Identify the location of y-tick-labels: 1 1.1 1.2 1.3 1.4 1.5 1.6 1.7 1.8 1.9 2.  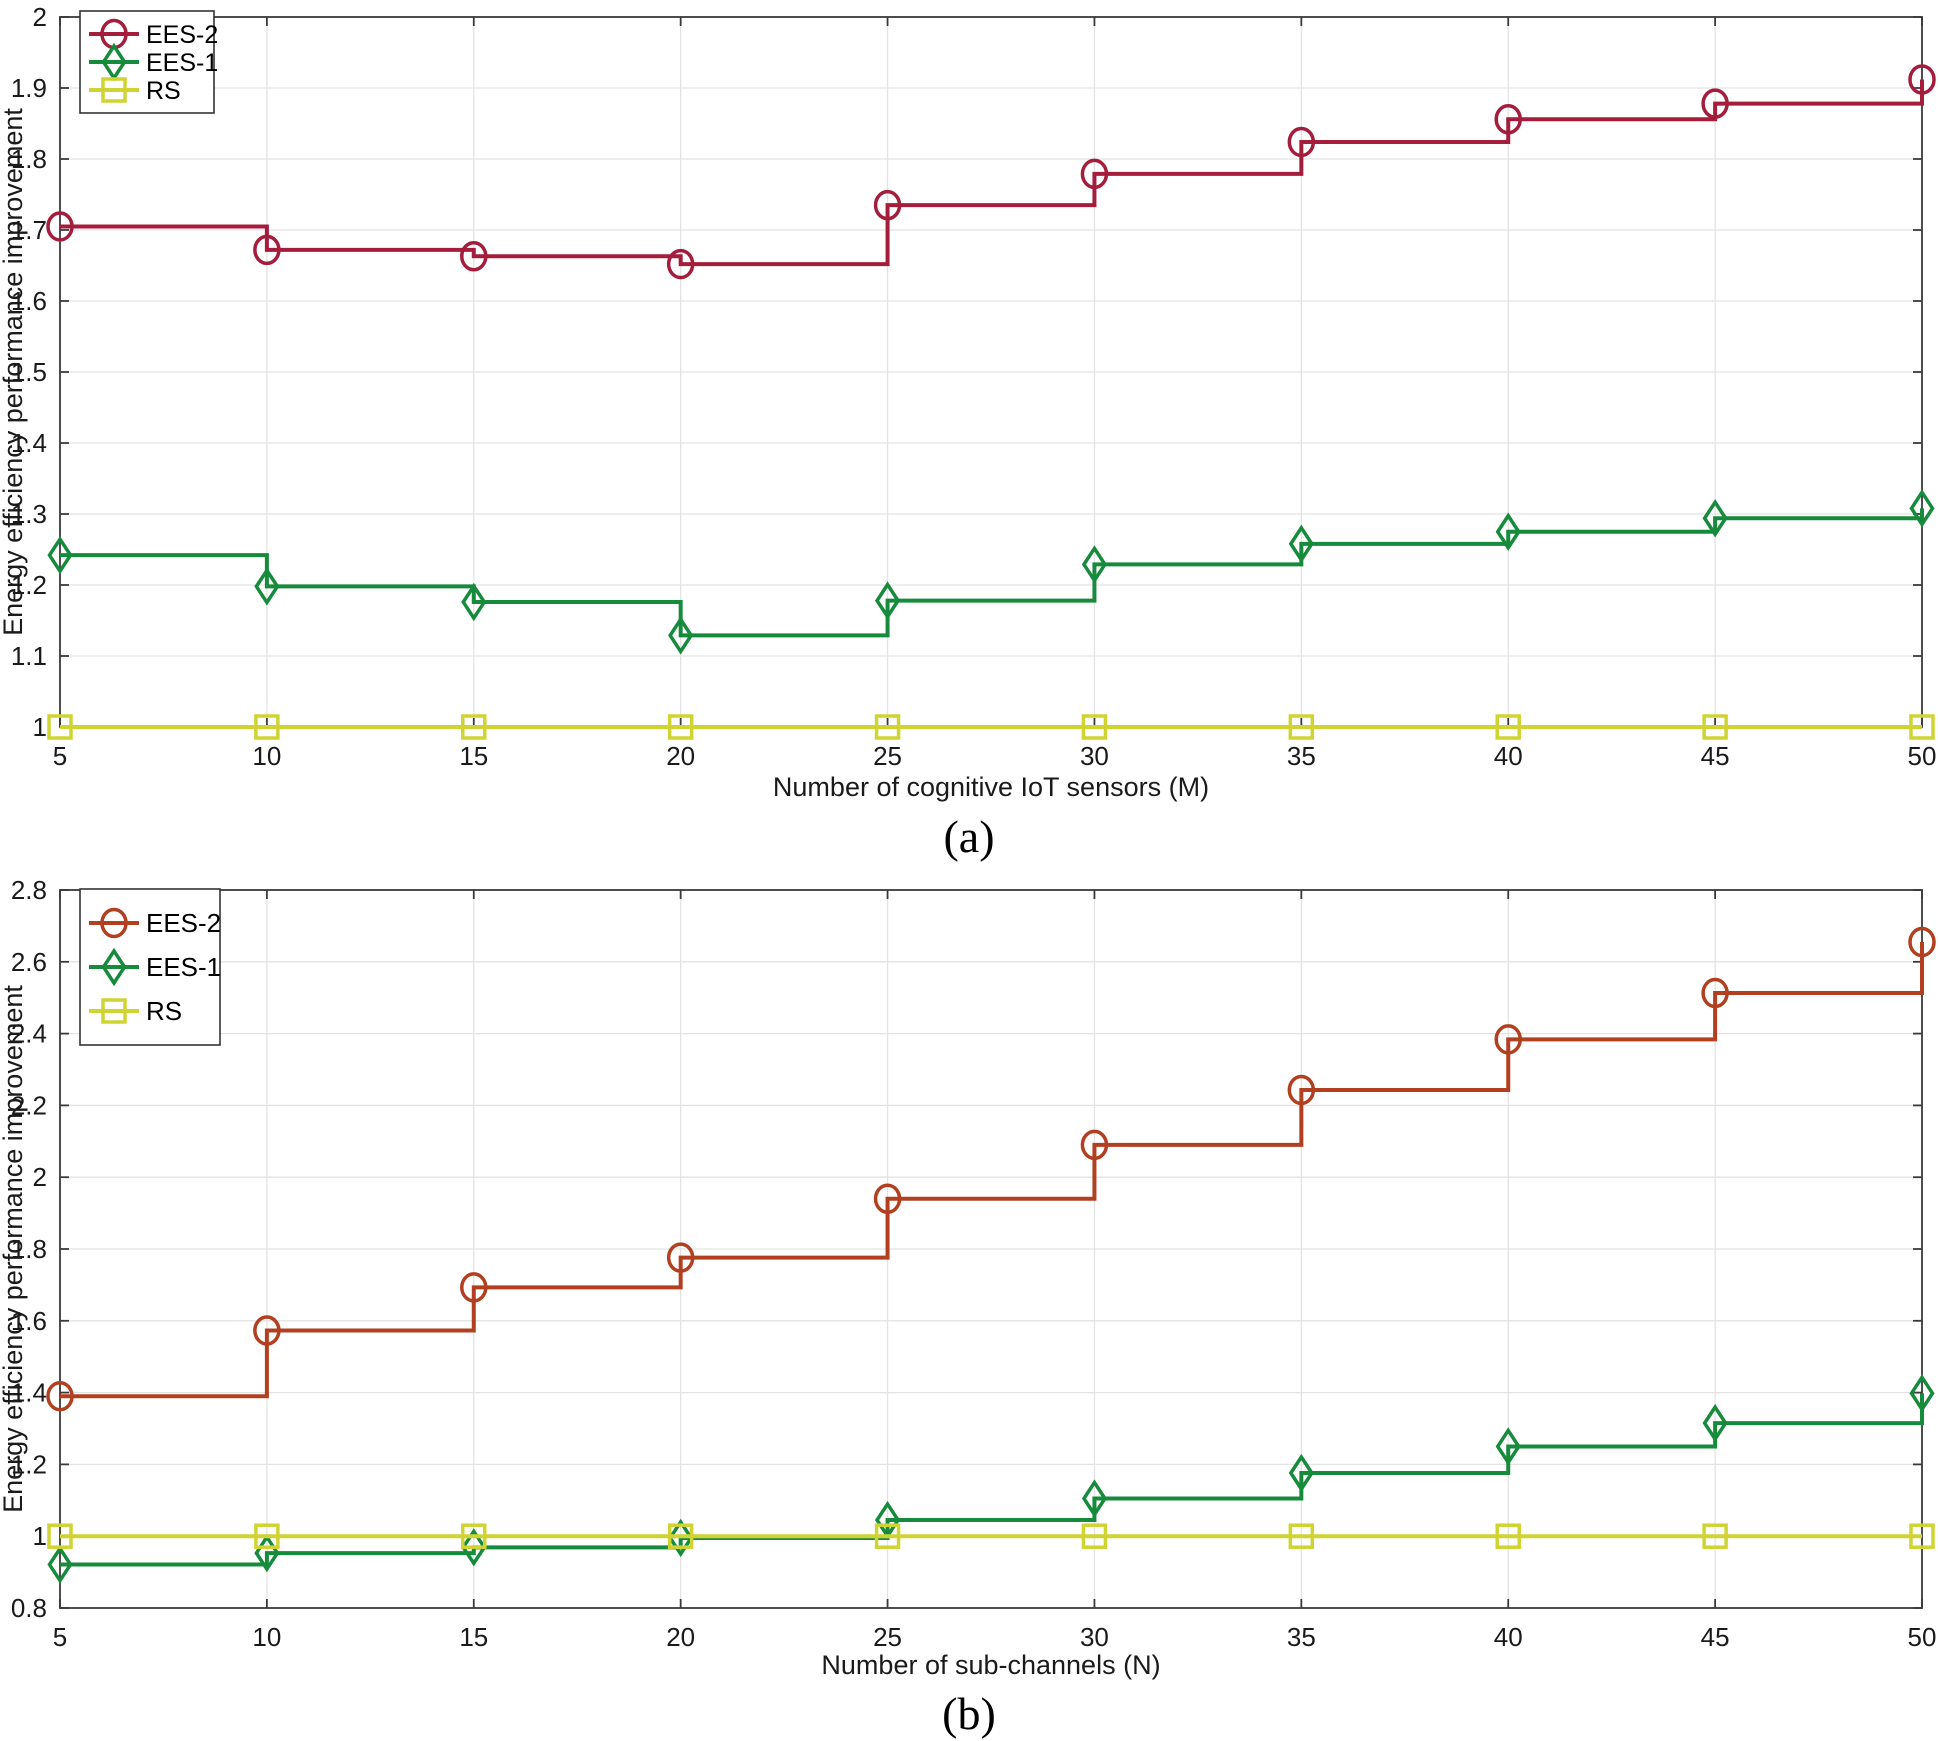
(29, 372).